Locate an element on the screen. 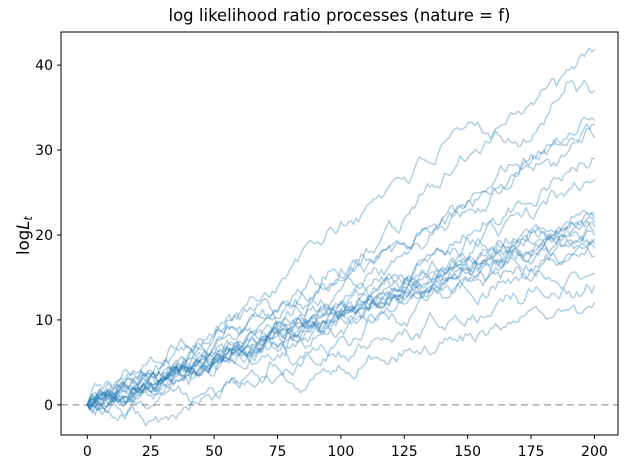 This screenshot has height=470, width=630. y-tick-label: 0 is located at coordinates (48, 406).